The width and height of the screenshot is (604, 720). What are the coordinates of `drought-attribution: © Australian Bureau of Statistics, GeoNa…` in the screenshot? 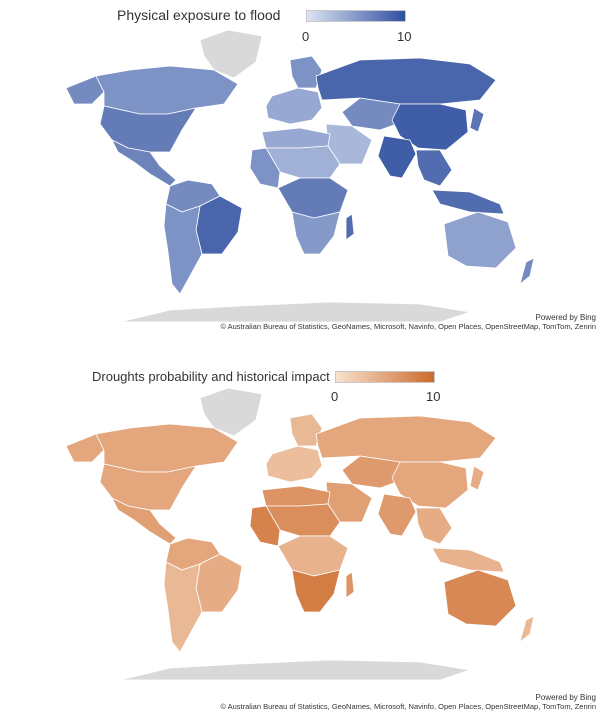 It's located at (408, 706).